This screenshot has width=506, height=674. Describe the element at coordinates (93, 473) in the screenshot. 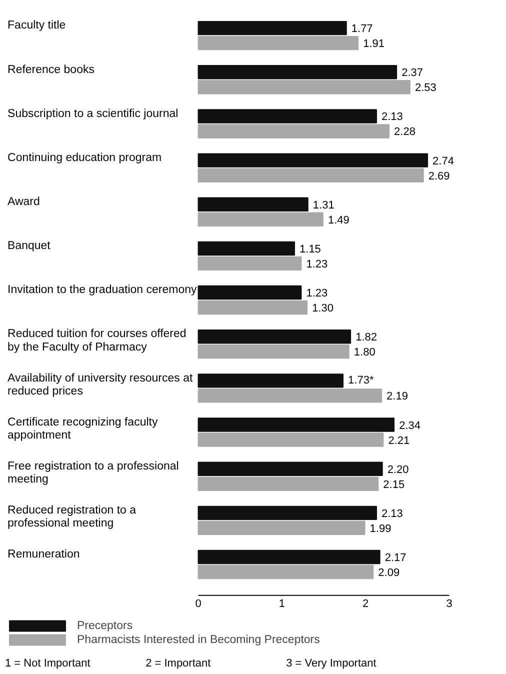

I see `y-tick-label: Free registration to a professional meeting` at that location.